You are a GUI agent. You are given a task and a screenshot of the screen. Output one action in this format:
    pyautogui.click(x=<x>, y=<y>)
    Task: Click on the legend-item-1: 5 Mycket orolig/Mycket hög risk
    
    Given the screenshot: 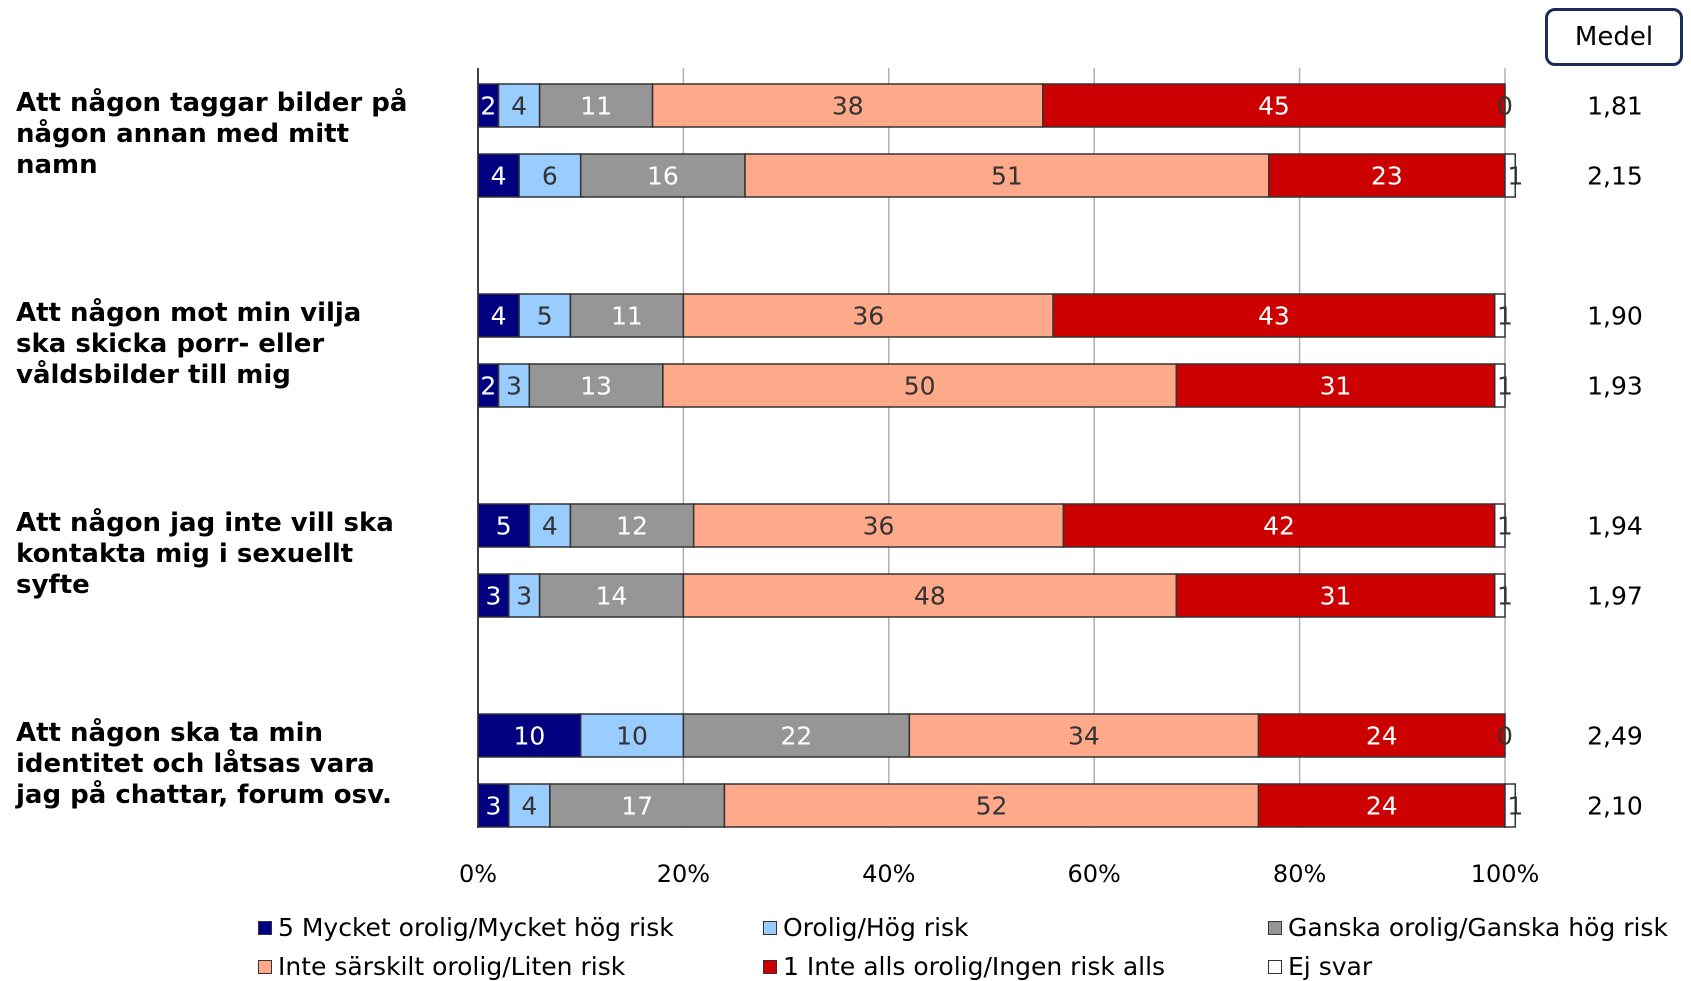 What is the action you would take?
    pyautogui.click(x=466, y=927)
    